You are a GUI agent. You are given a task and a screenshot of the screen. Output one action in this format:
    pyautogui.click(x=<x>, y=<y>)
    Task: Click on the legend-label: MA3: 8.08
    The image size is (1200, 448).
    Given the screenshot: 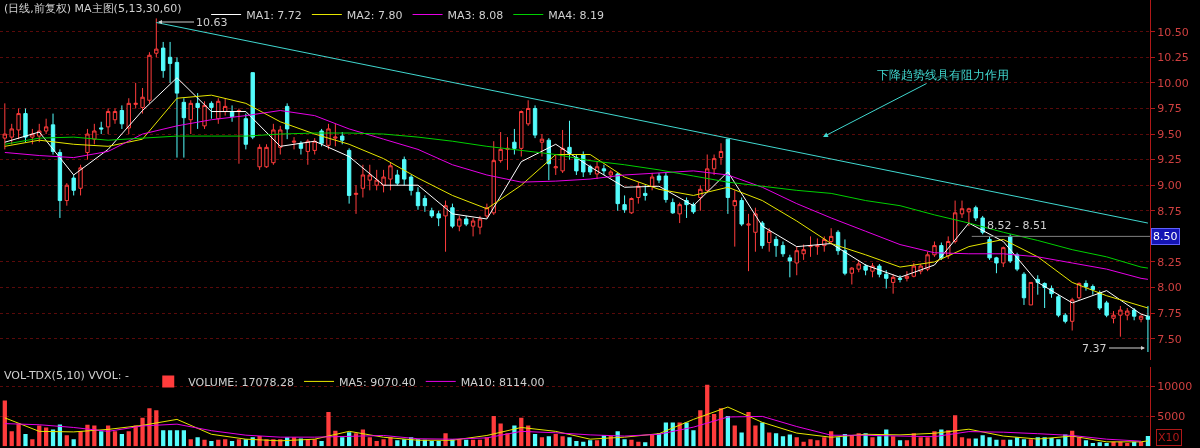 What is the action you would take?
    pyautogui.click(x=475, y=15)
    